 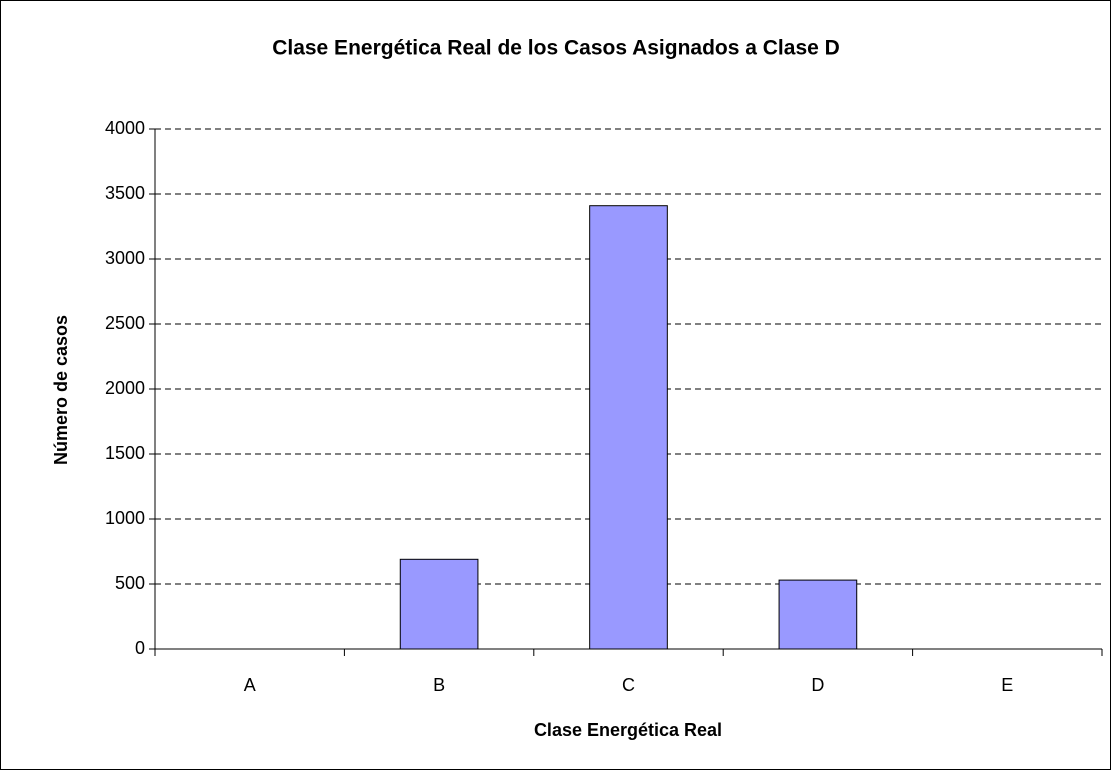 What do you see at coordinates (628, 730) in the screenshot?
I see `x-axis-title: Clase Energética Real` at bounding box center [628, 730].